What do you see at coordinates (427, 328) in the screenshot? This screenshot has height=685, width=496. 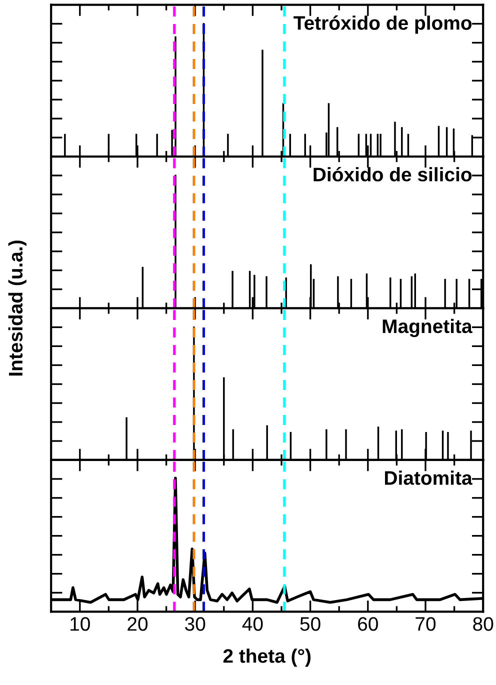 I see `chart-title: Magnetita` at bounding box center [427, 328].